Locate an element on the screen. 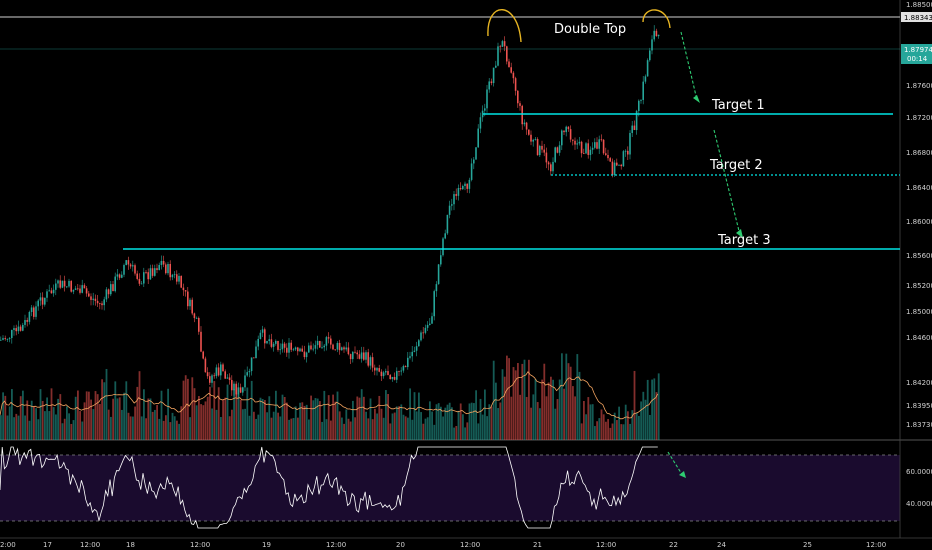  double-top-arc-left is located at coordinates (504, 26).